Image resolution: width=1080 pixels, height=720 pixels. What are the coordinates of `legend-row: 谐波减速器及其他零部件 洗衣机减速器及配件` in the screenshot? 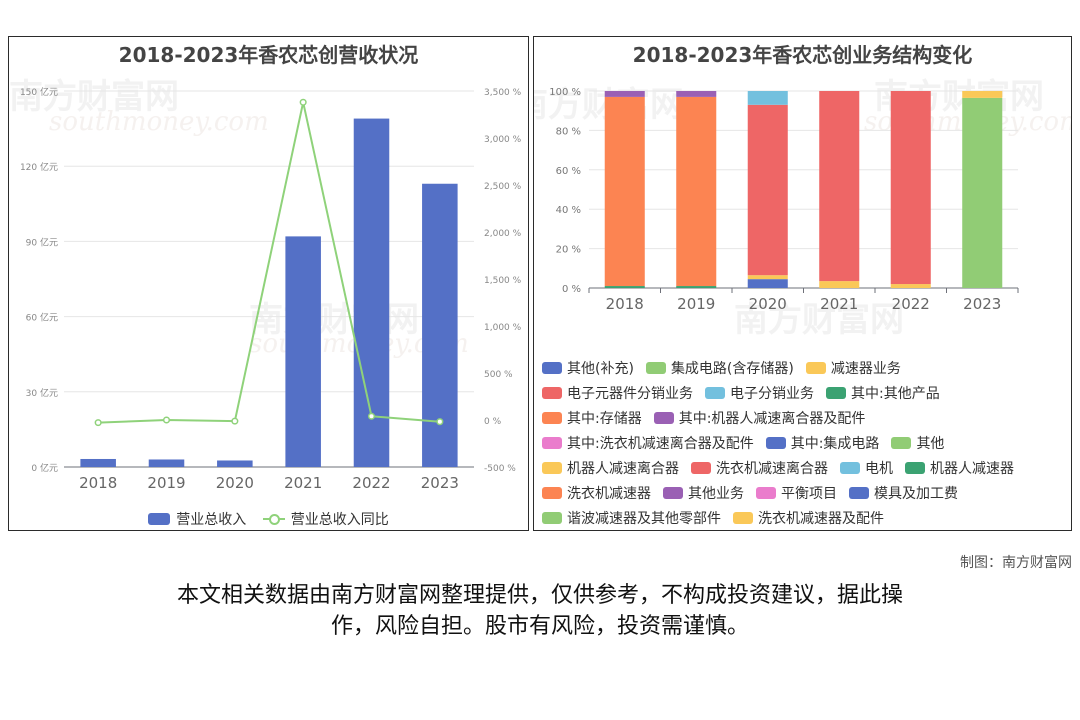 It's located at (806, 517).